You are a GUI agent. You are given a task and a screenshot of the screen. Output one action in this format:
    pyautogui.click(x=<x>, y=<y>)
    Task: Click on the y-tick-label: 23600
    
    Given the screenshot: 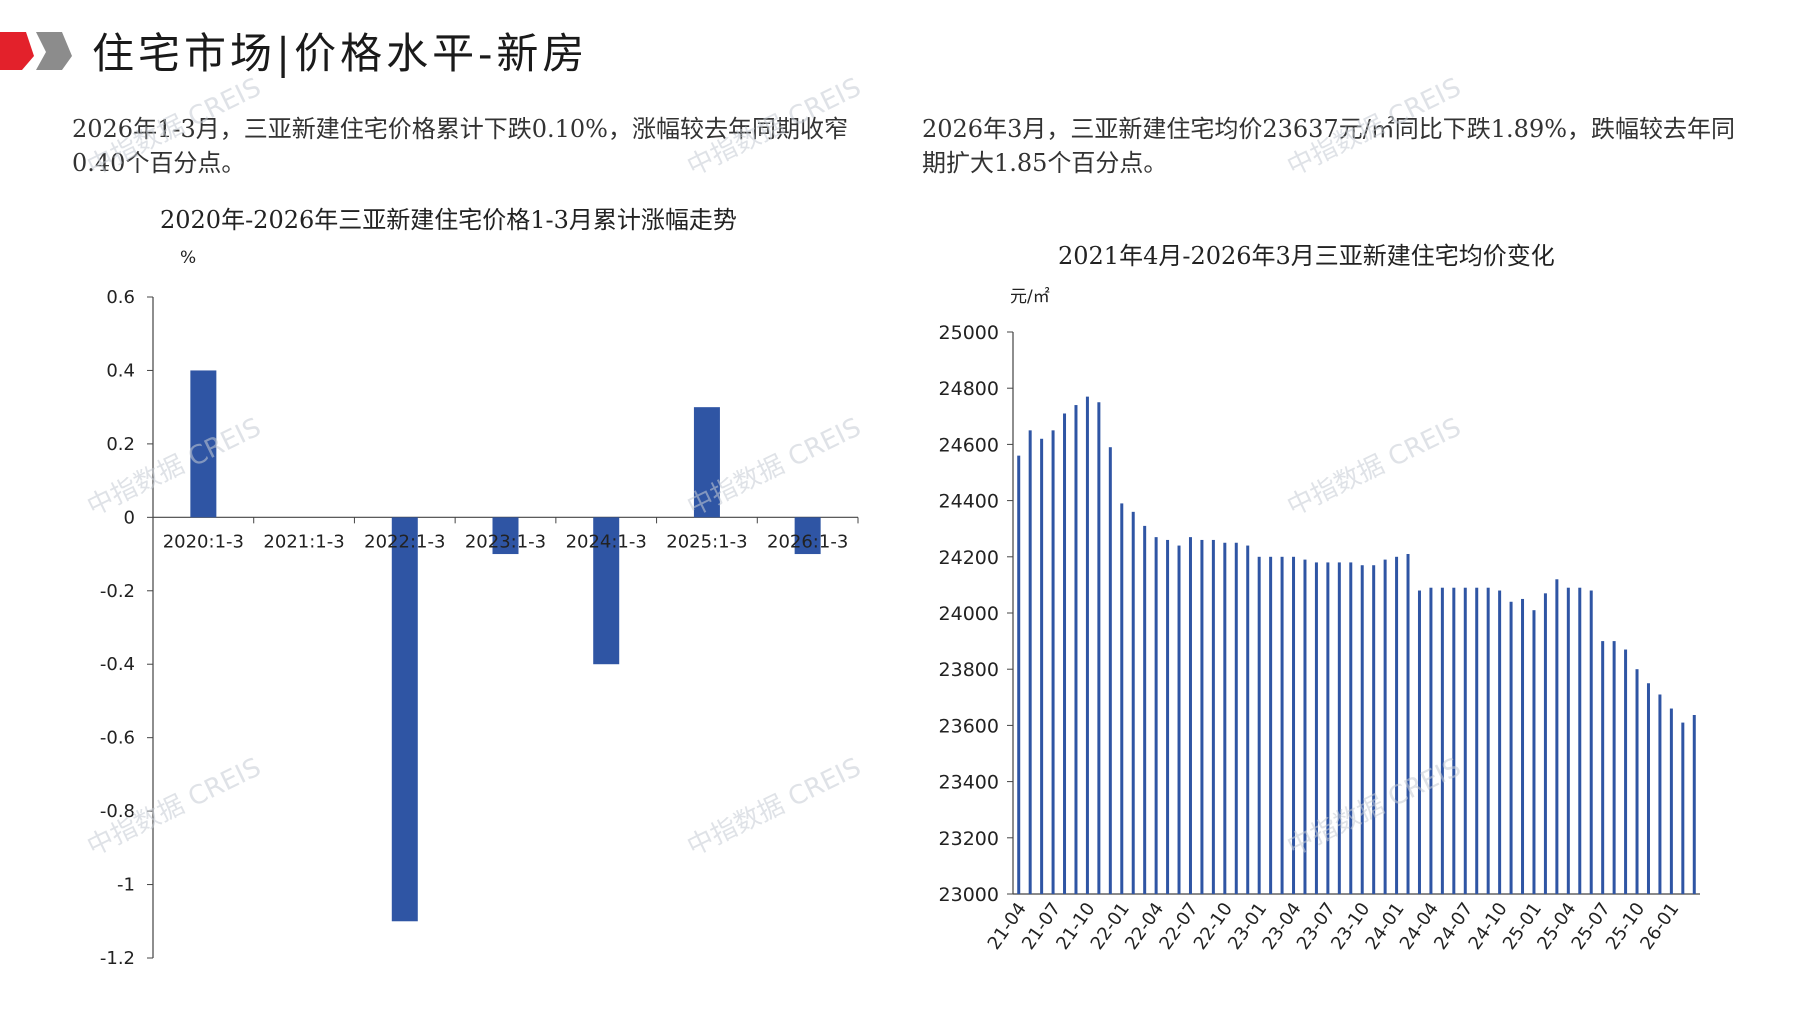 What is the action you would take?
    pyautogui.click(x=969, y=726)
    